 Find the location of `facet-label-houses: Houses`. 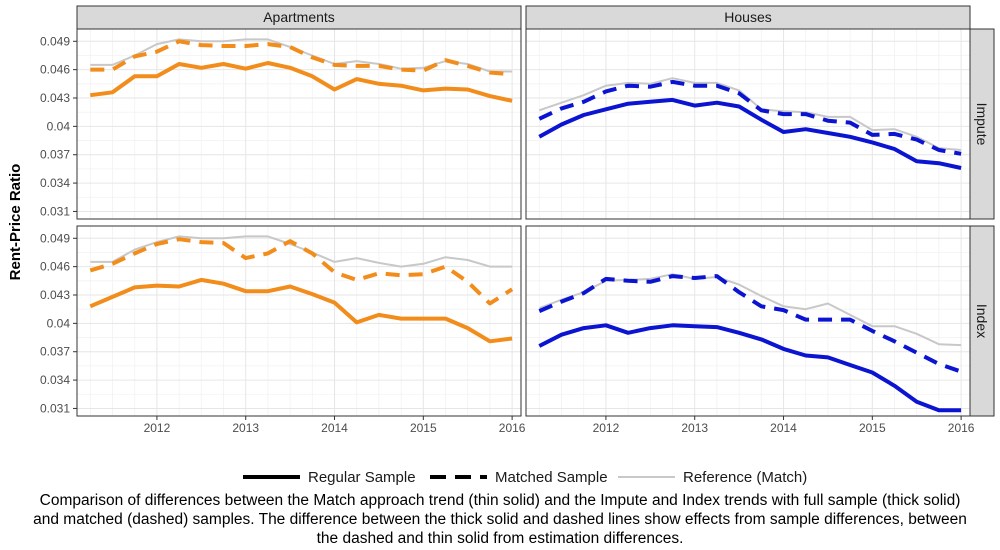

facet-label-houses: Houses is located at coordinates (747, 17).